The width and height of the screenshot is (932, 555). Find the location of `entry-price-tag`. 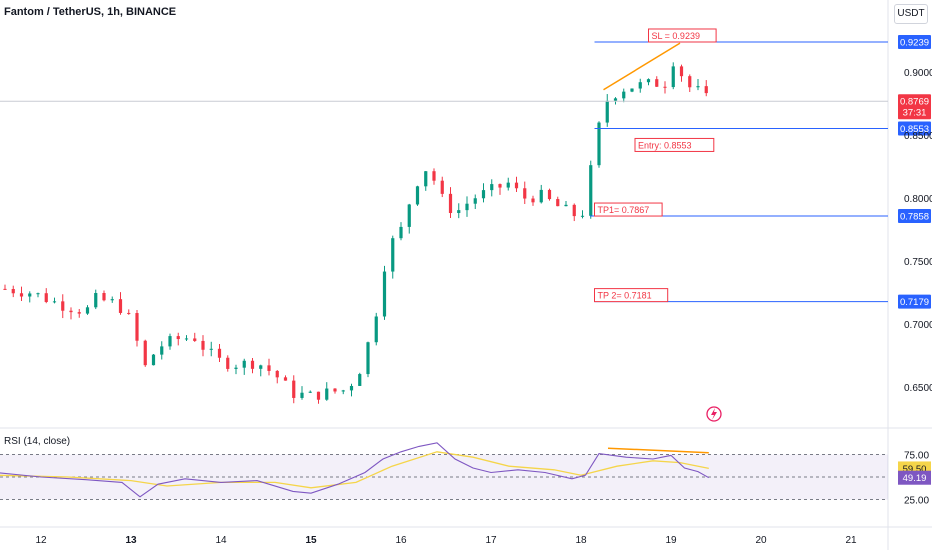

entry-price-tag is located at coordinates (914, 128).